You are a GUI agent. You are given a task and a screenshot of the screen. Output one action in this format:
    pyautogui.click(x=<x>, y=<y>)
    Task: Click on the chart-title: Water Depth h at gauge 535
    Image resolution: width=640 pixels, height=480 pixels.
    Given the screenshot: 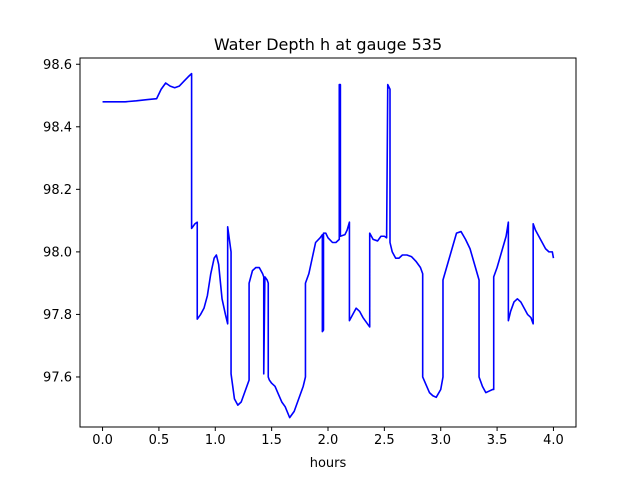 What is the action you would take?
    pyautogui.click(x=328, y=44)
    